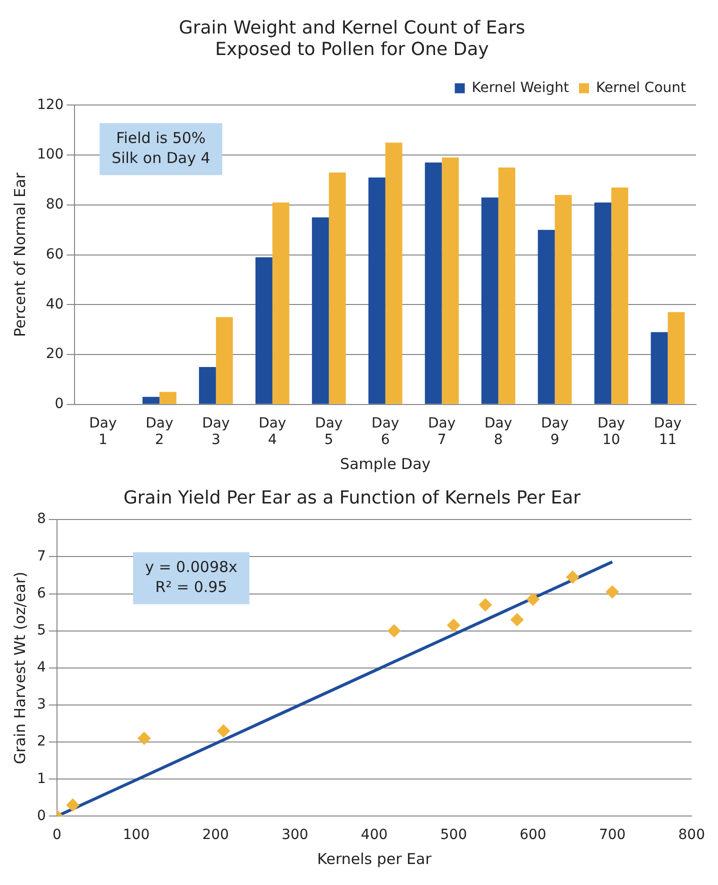 This screenshot has width=718, height=885. What do you see at coordinates (55, 204) in the screenshot?
I see `y-tick-label: 80` at bounding box center [55, 204].